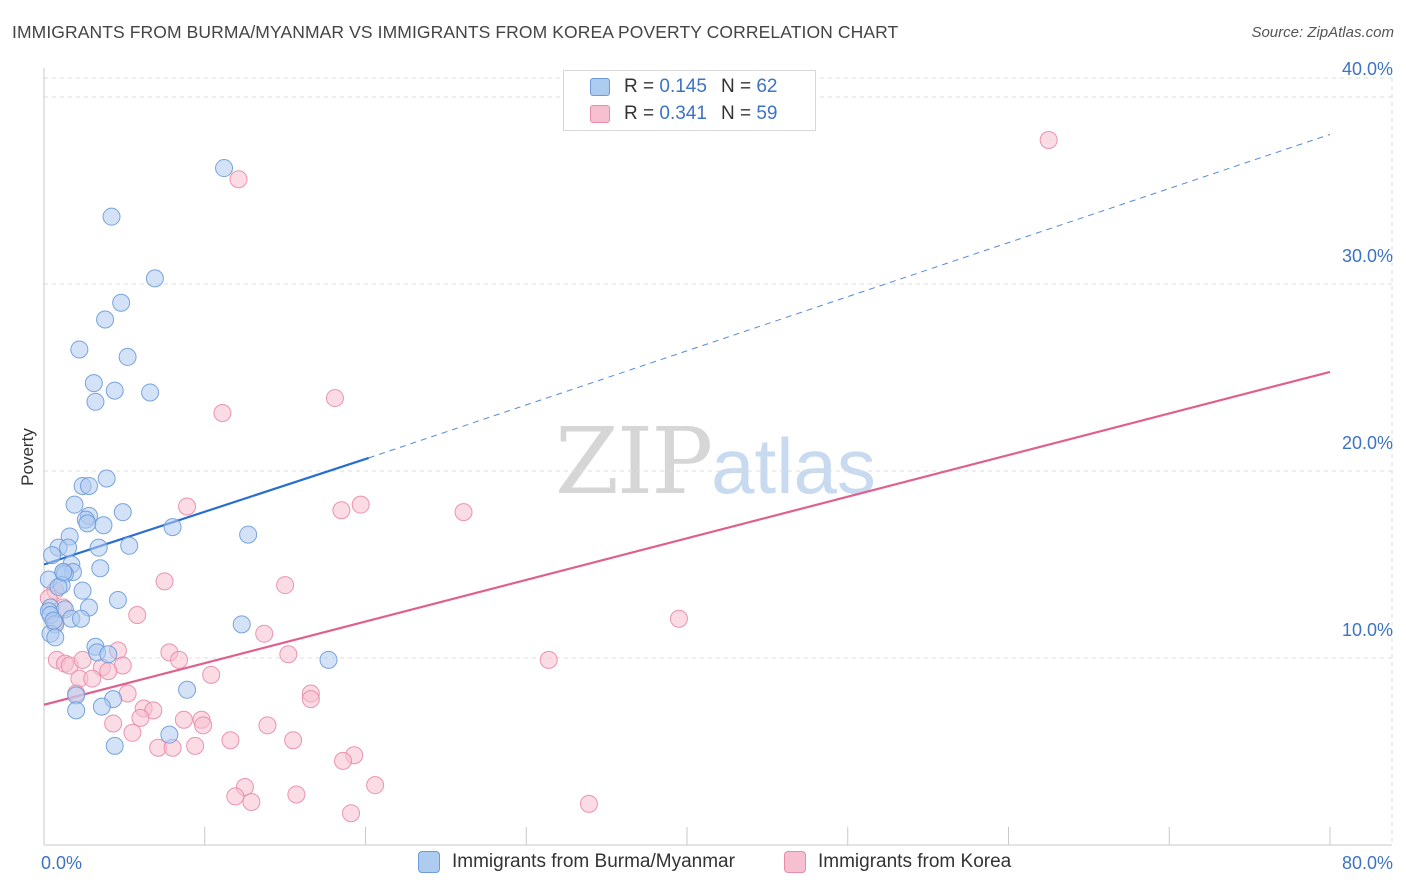  Describe the element at coordinates (793, 466) in the screenshot. I see `watermark-atlas: atlas` at that location.